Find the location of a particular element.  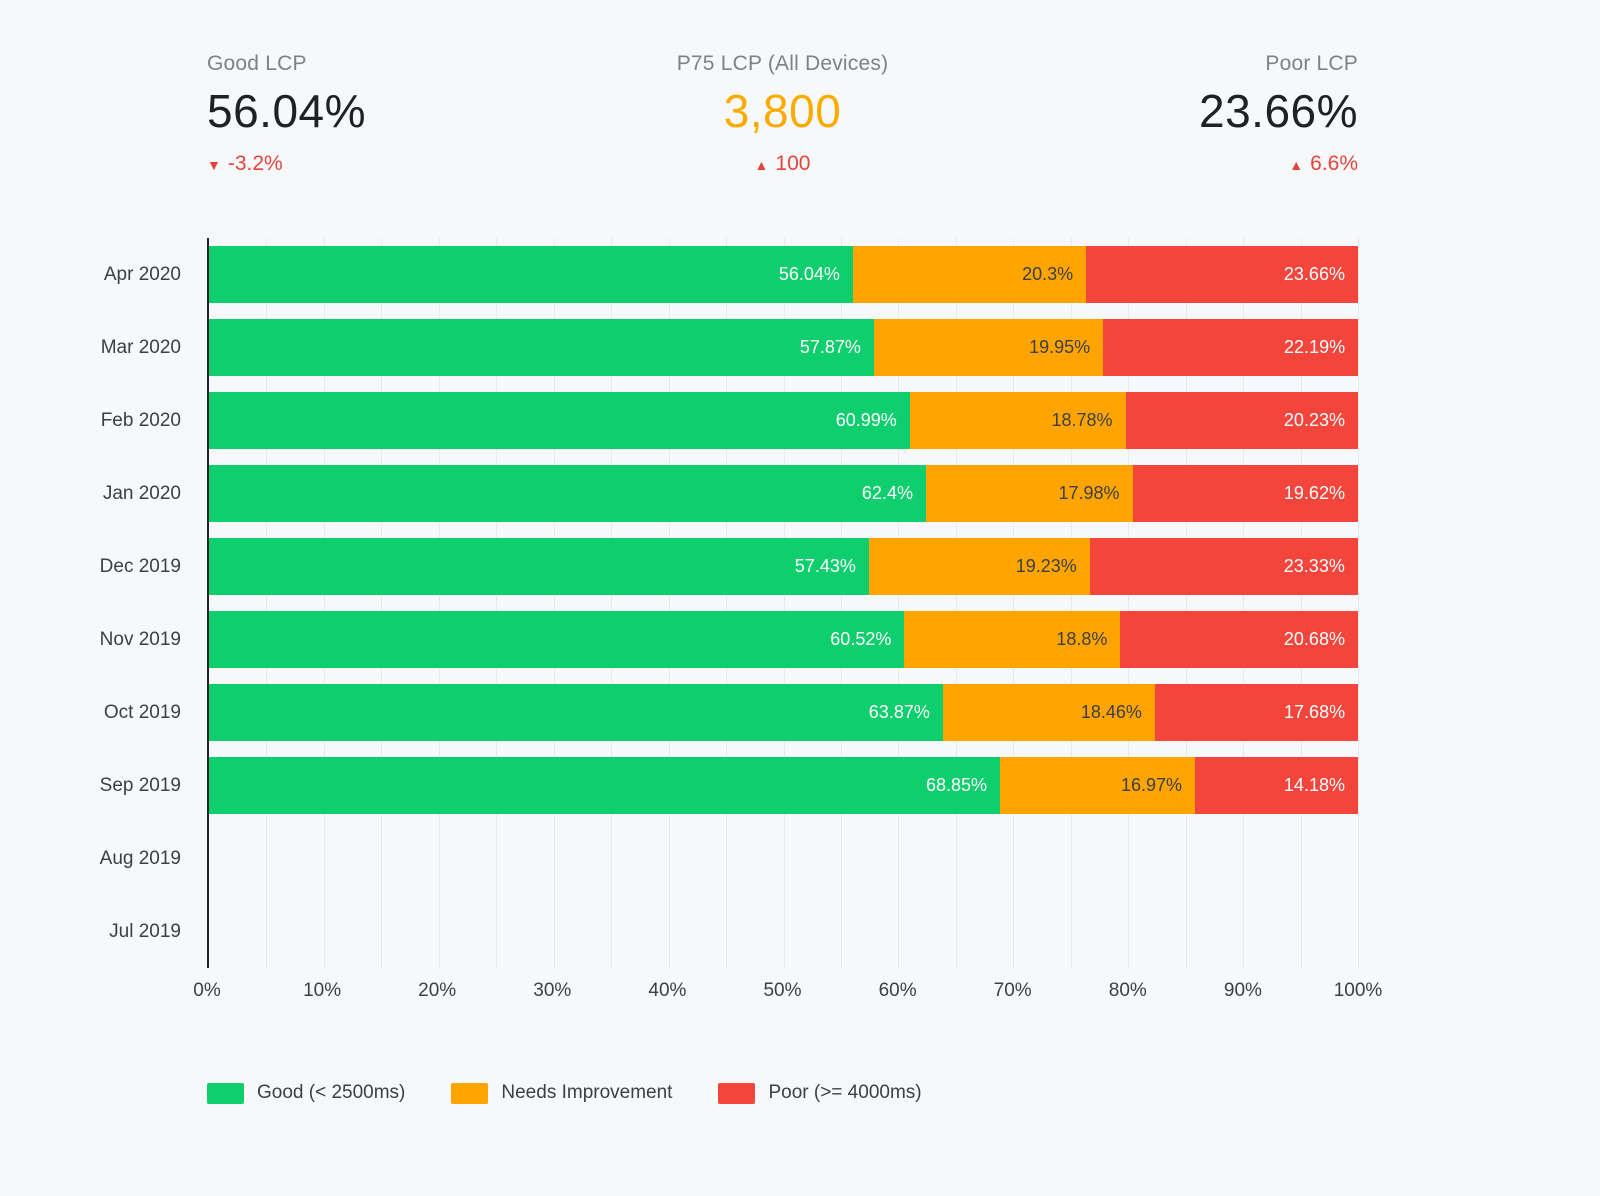

bar-segment: 22.19% is located at coordinates (1230, 347).